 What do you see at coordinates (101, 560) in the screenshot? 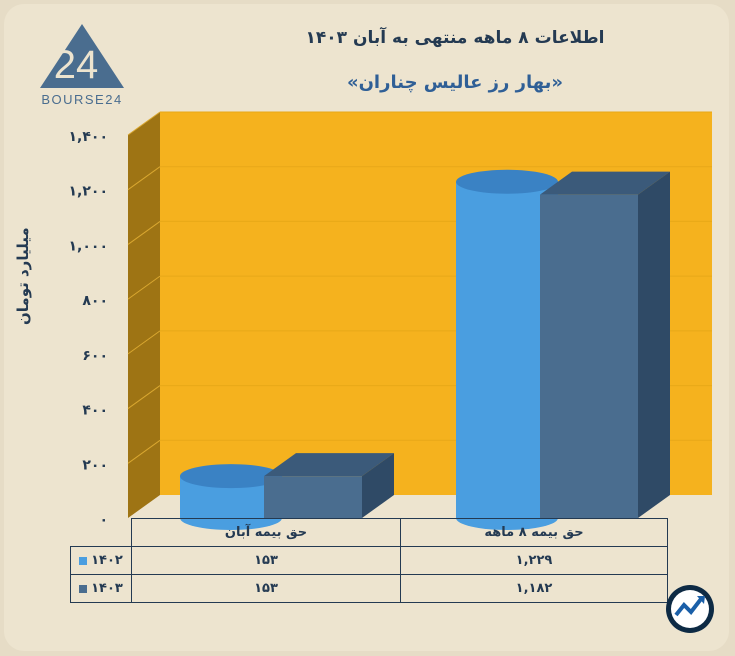
I see `legend-entry: ۱۴۰۲` at bounding box center [101, 560].